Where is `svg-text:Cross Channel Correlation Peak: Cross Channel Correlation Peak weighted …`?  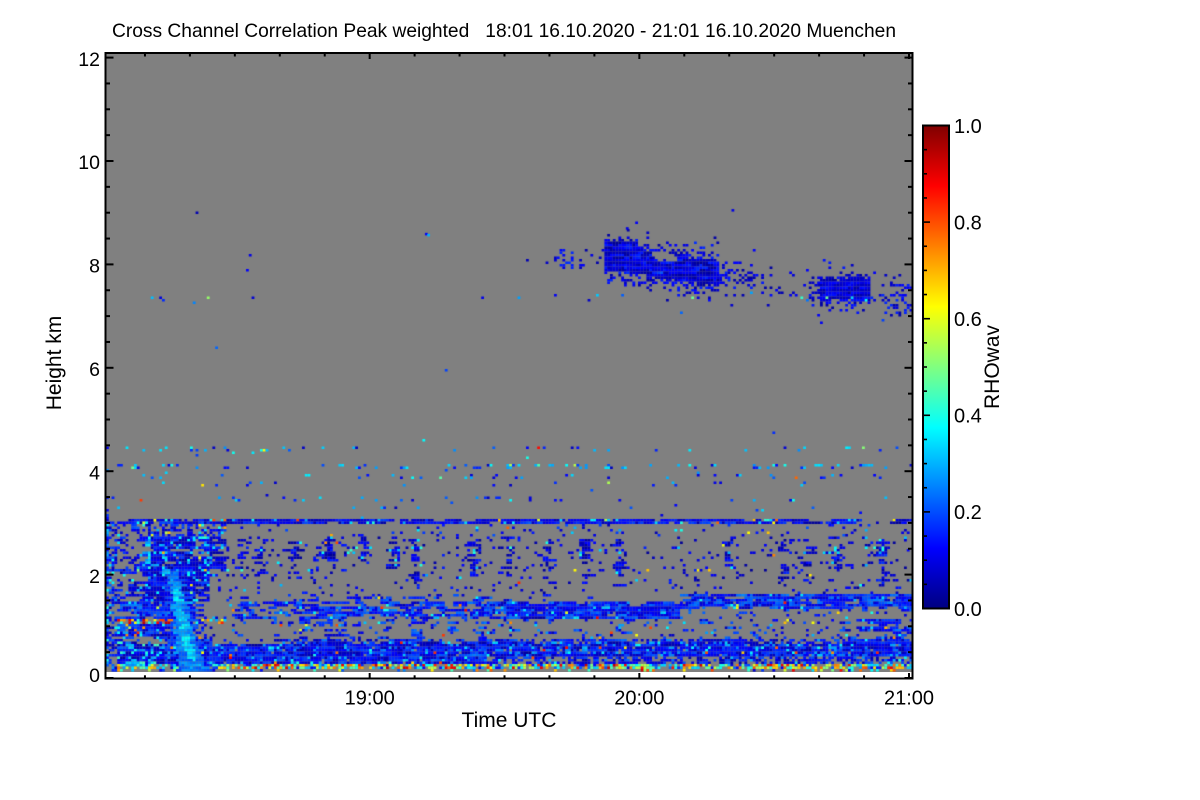 svg-text:Cross Channel Correlation Peak: Cross Channel Correlation Peak weighted … is located at coordinates (504, 31).